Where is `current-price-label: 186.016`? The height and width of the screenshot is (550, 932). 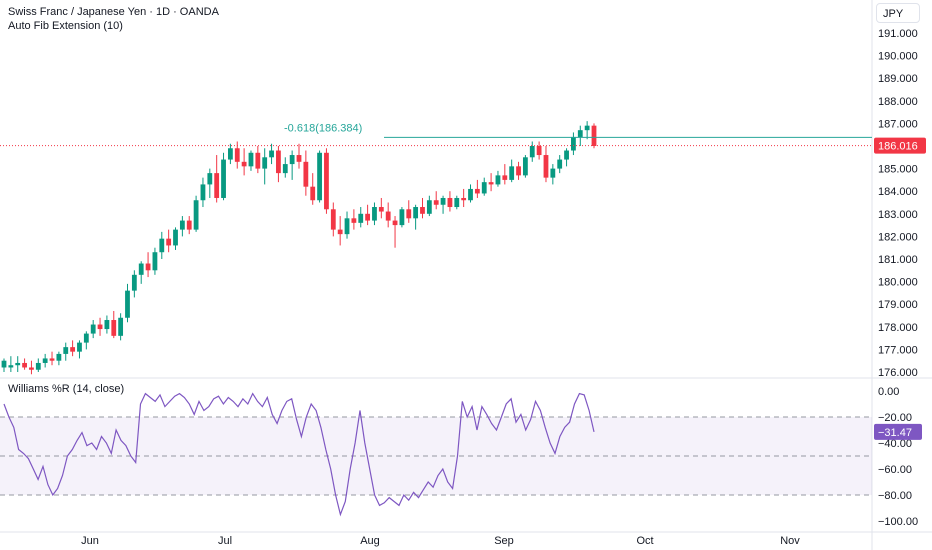 current-price-label: 186.016 is located at coordinates (898, 147).